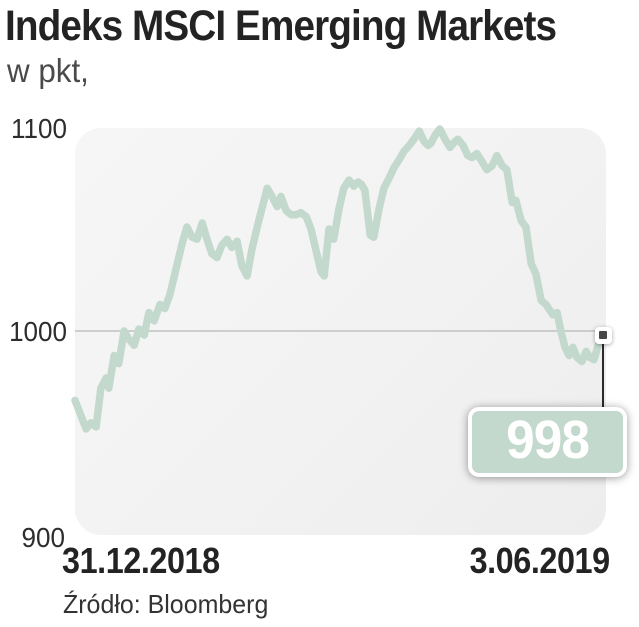 This screenshot has width=639, height=627. What do you see at coordinates (39, 128) in the screenshot?
I see `y-axis-tick-1100: 1100` at bounding box center [39, 128].